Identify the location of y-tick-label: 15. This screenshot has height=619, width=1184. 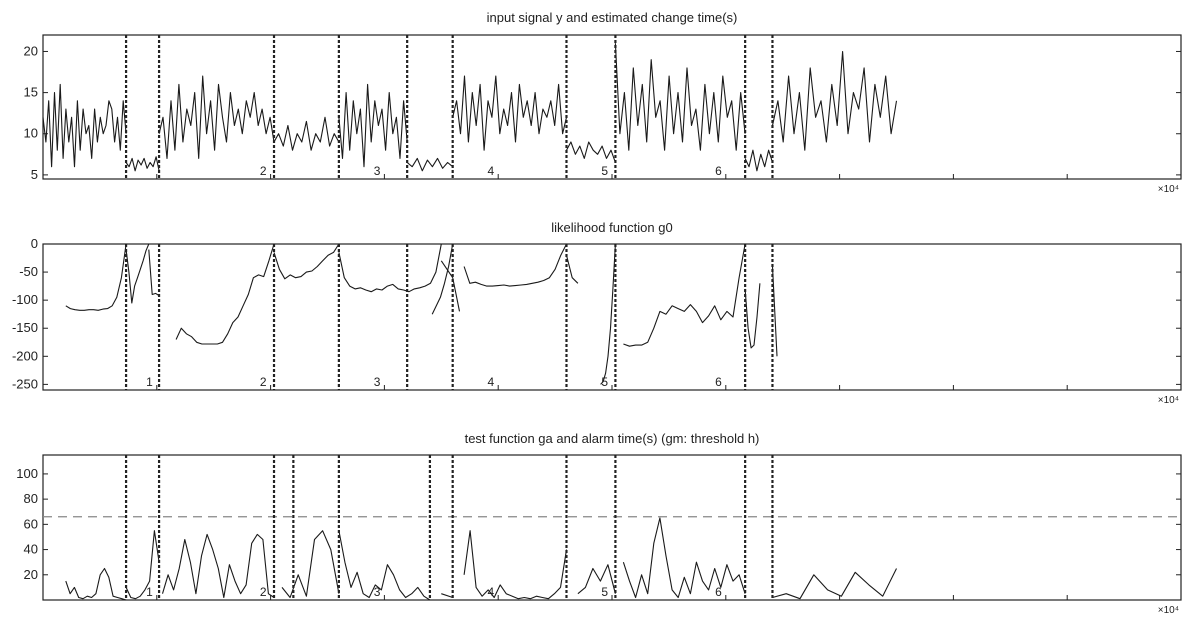
(31, 92).